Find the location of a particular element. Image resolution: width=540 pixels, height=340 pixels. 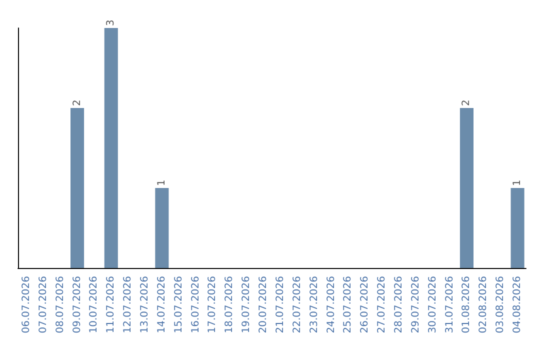

x-tick-label: 01.08.2026 is located at coordinates (466, 305).